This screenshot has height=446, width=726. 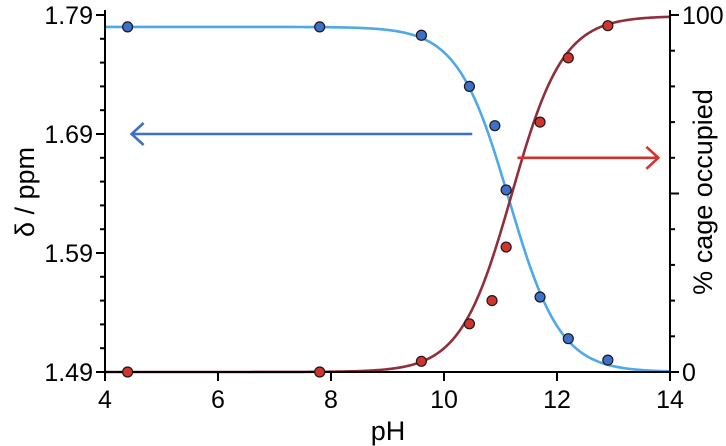 I want to click on x-tick-label: 10, so click(x=444, y=400).